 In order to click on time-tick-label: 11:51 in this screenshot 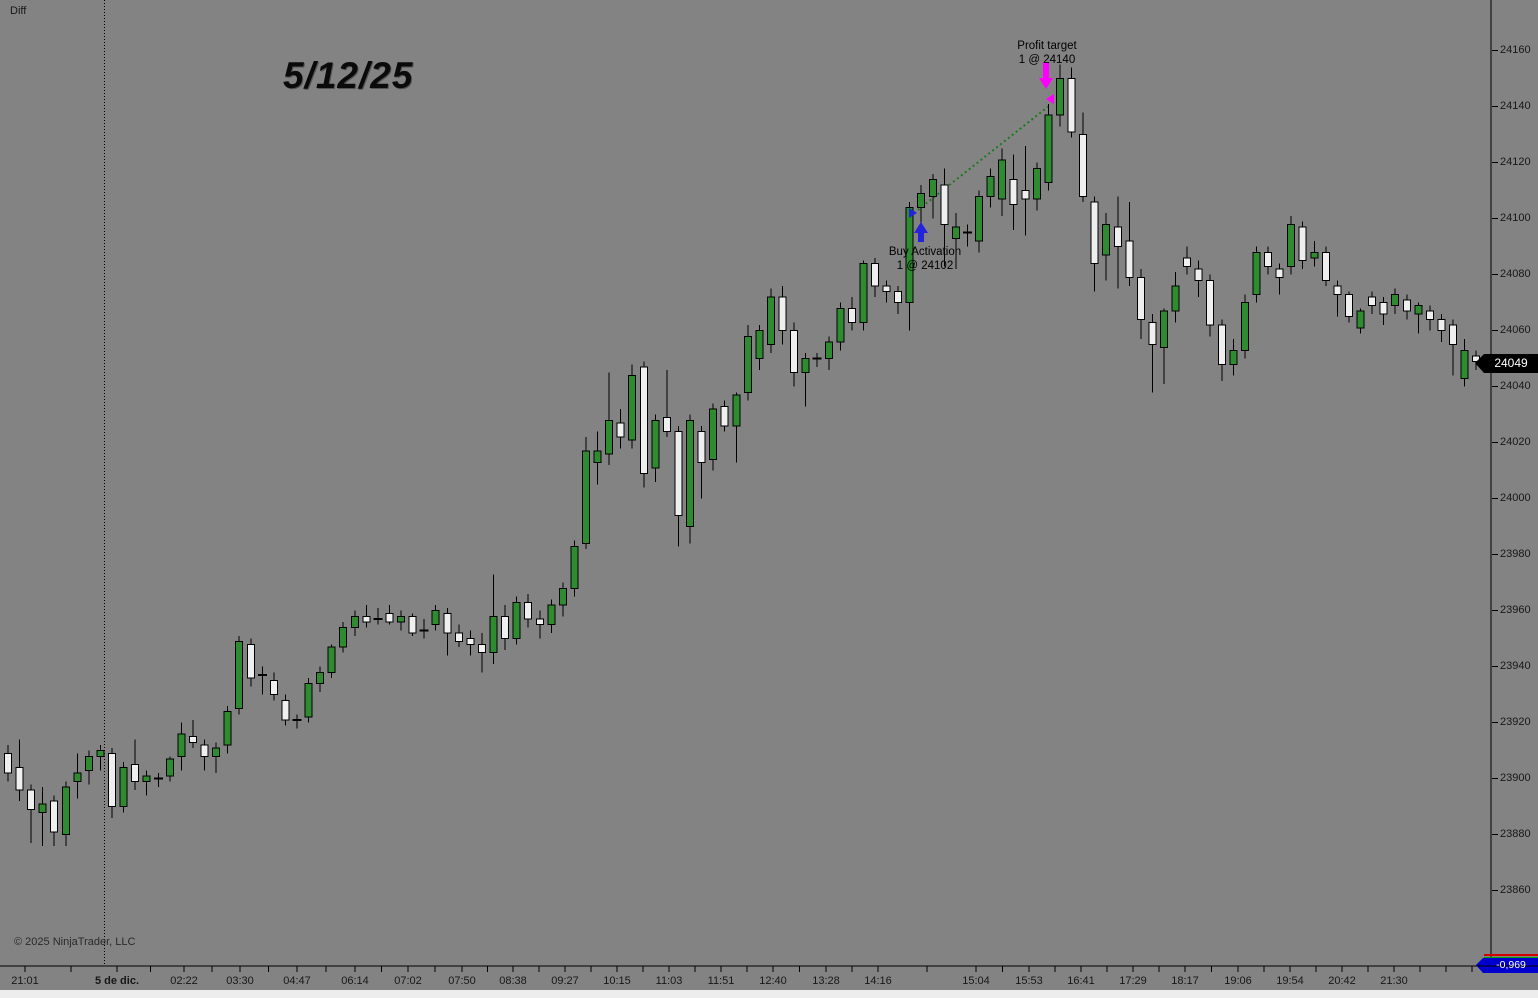, I will do `click(721, 981)`.